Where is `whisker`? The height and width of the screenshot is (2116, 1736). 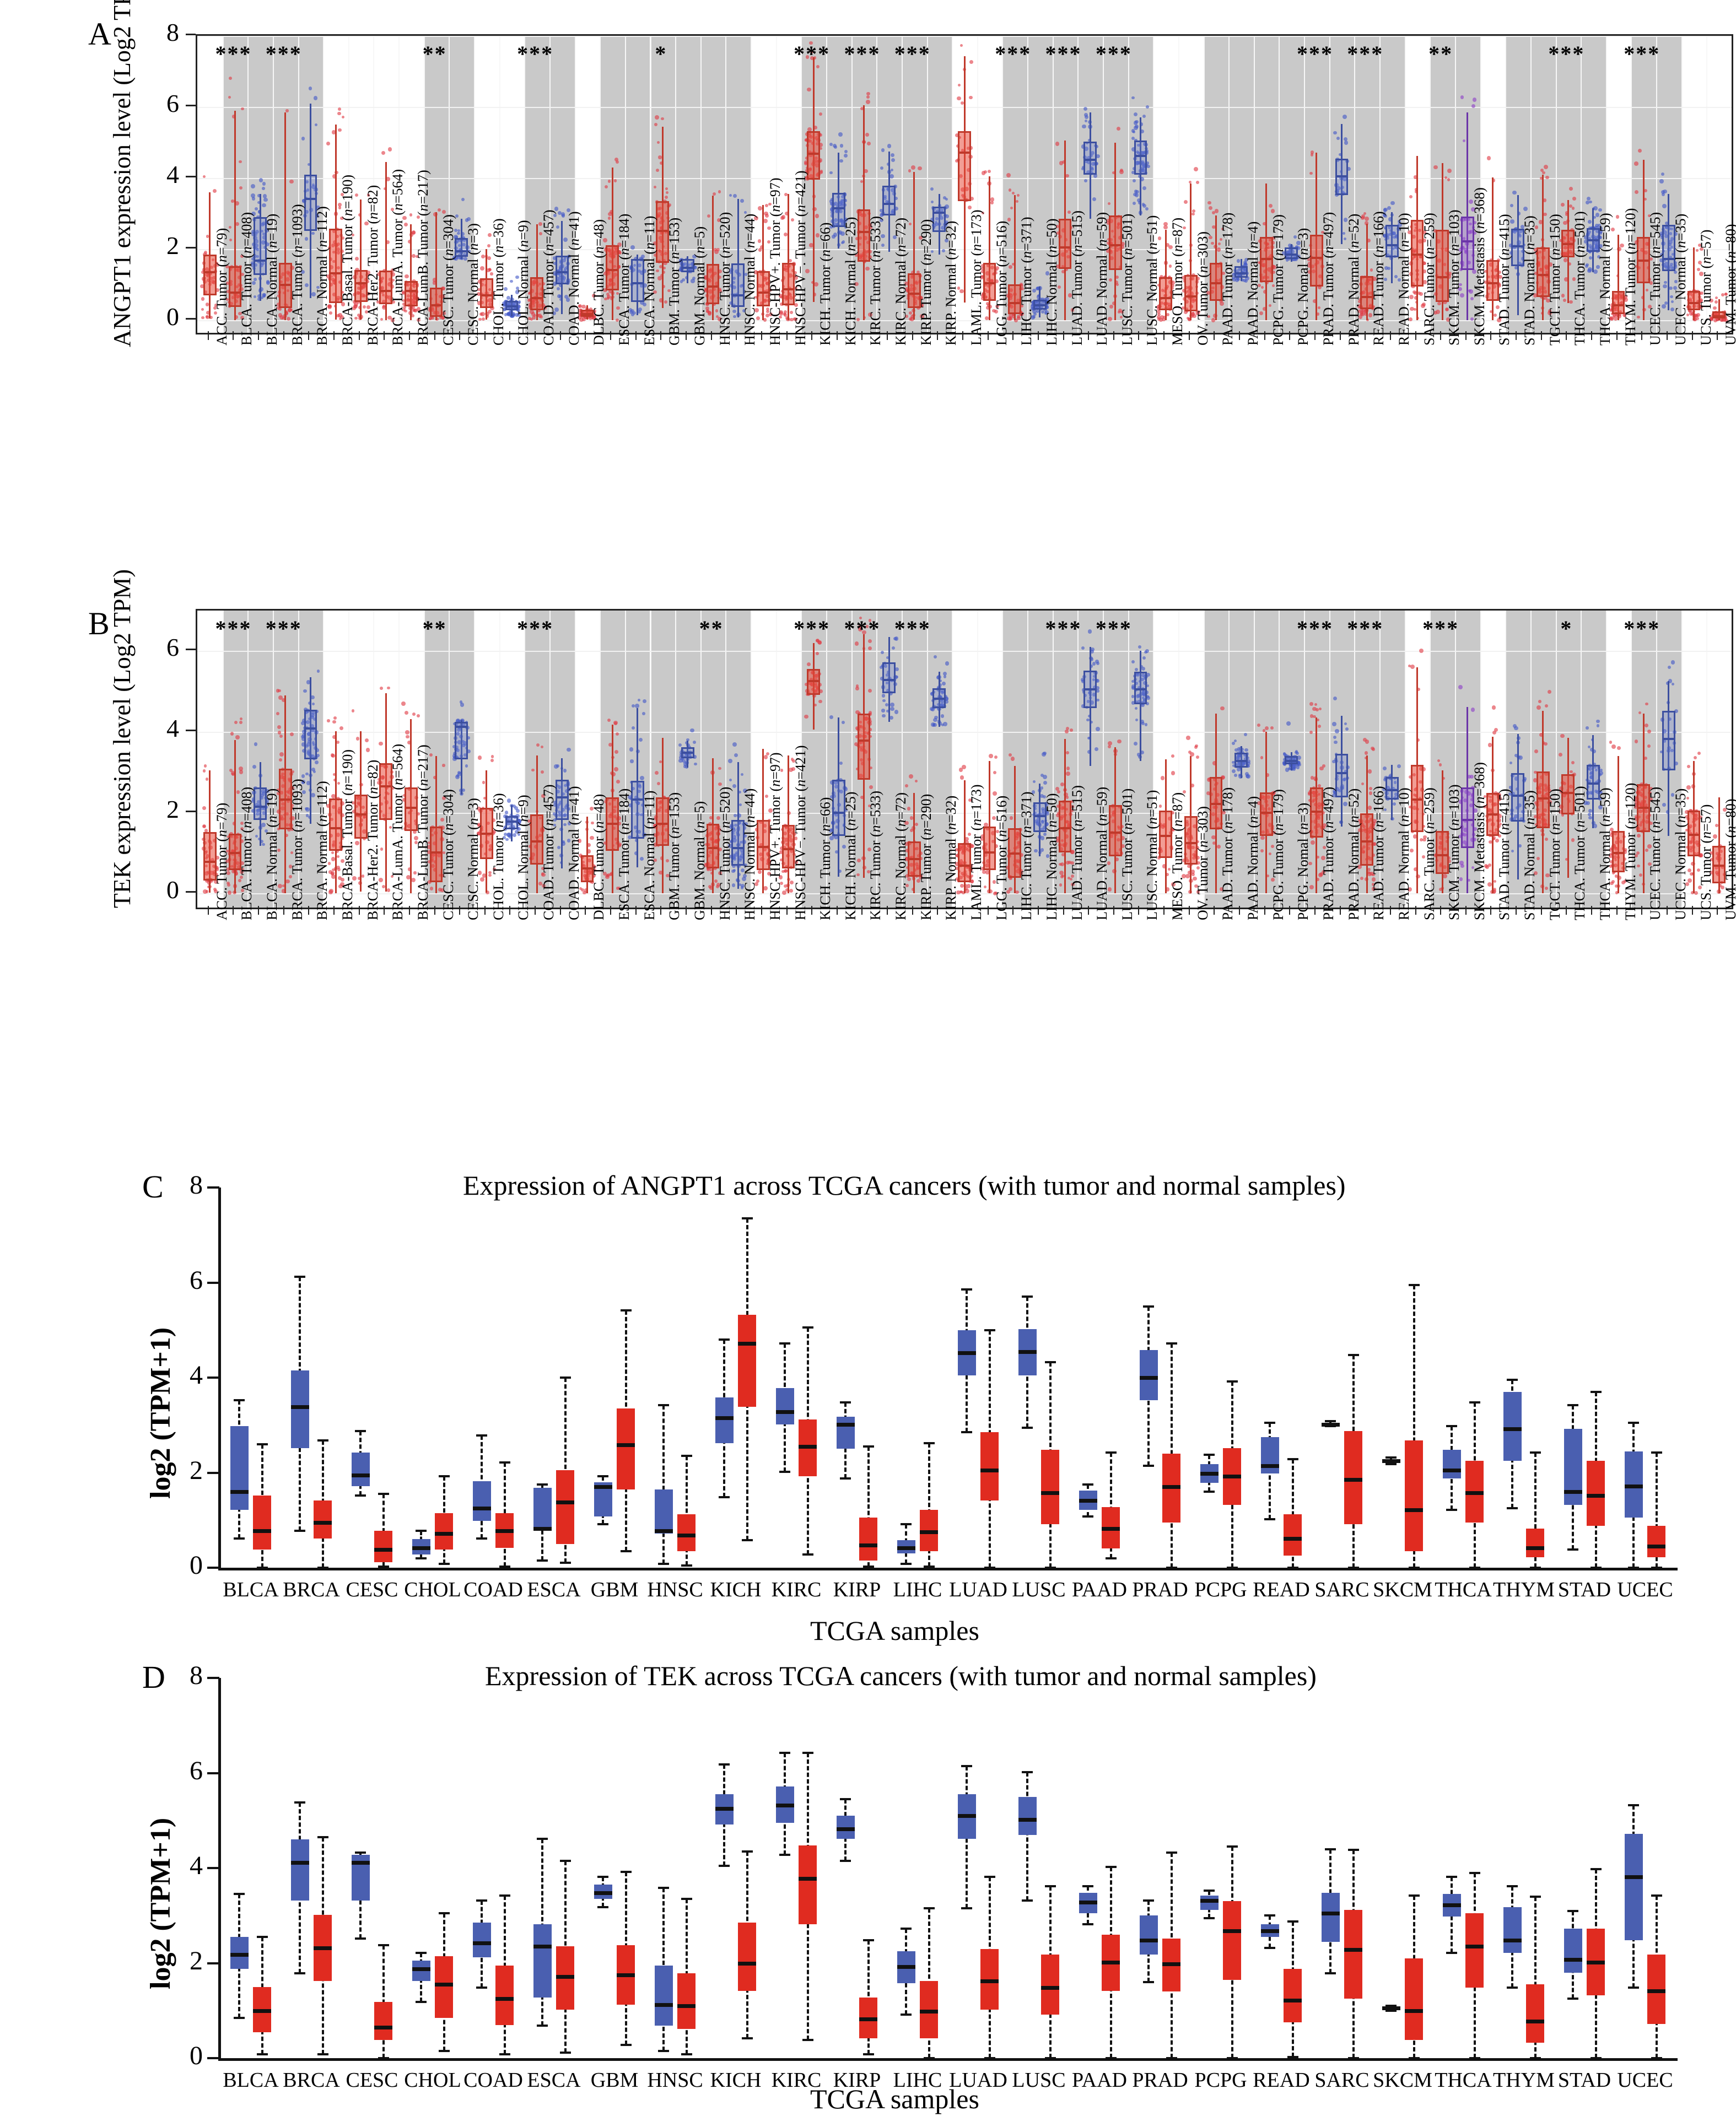 whisker is located at coordinates (713, 258).